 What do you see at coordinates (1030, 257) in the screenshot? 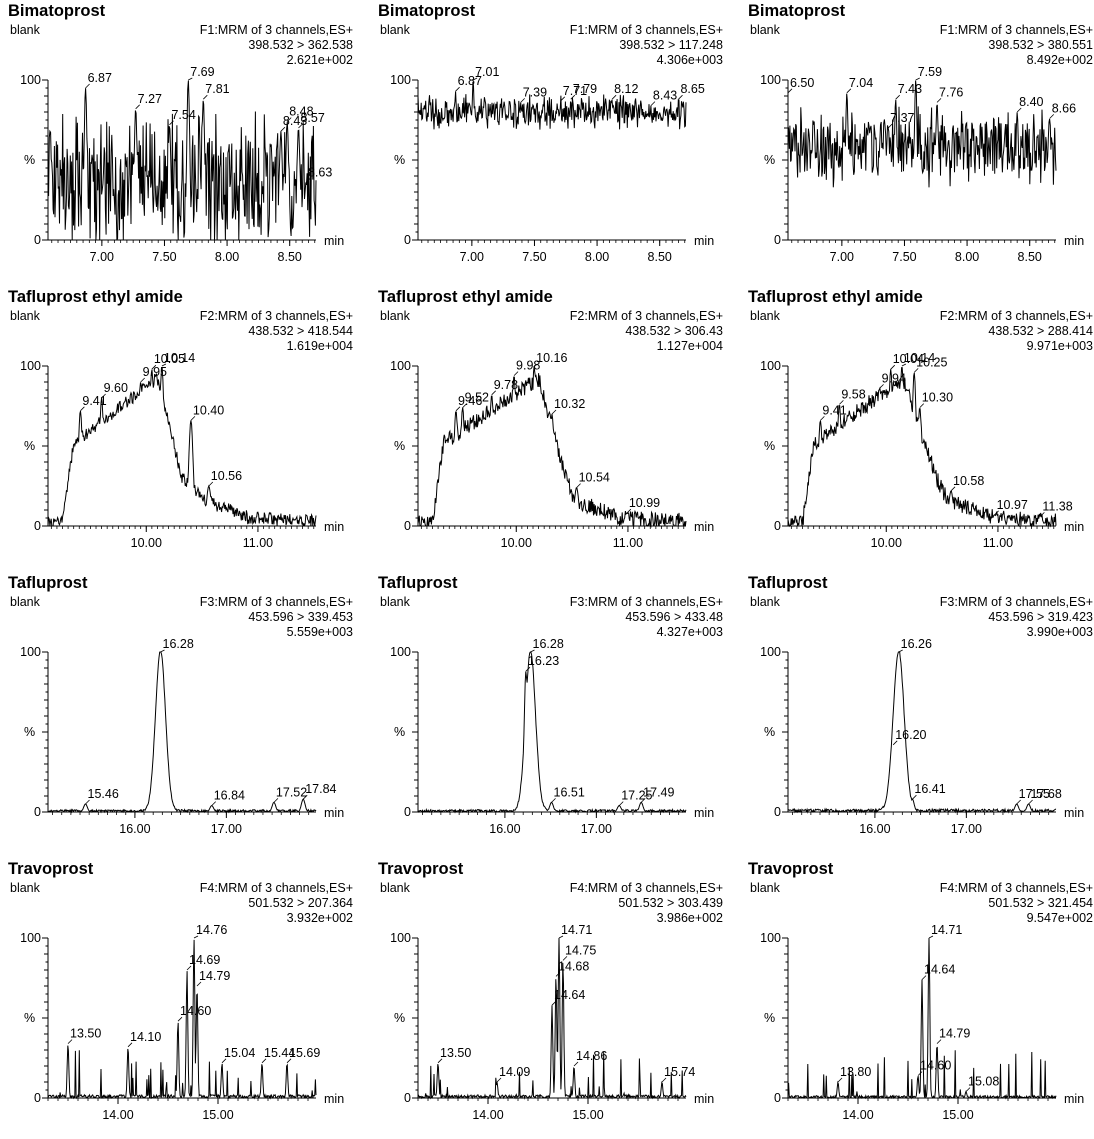
I see `x-tick-label: 8.50` at bounding box center [1030, 257].